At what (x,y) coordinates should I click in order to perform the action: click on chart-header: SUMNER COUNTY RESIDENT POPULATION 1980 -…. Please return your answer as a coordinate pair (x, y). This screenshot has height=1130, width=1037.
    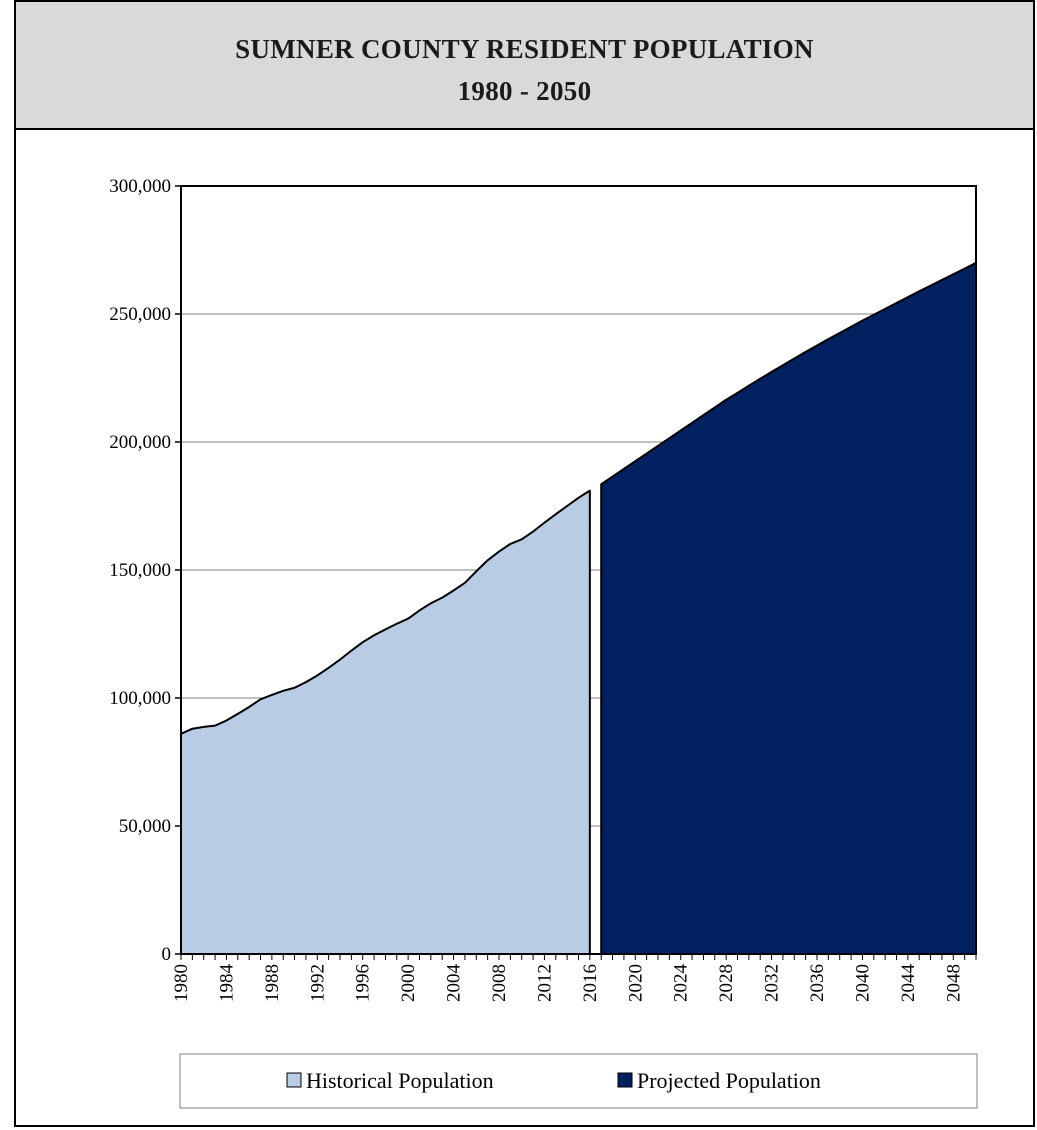
    Looking at the image, I should click on (524, 66).